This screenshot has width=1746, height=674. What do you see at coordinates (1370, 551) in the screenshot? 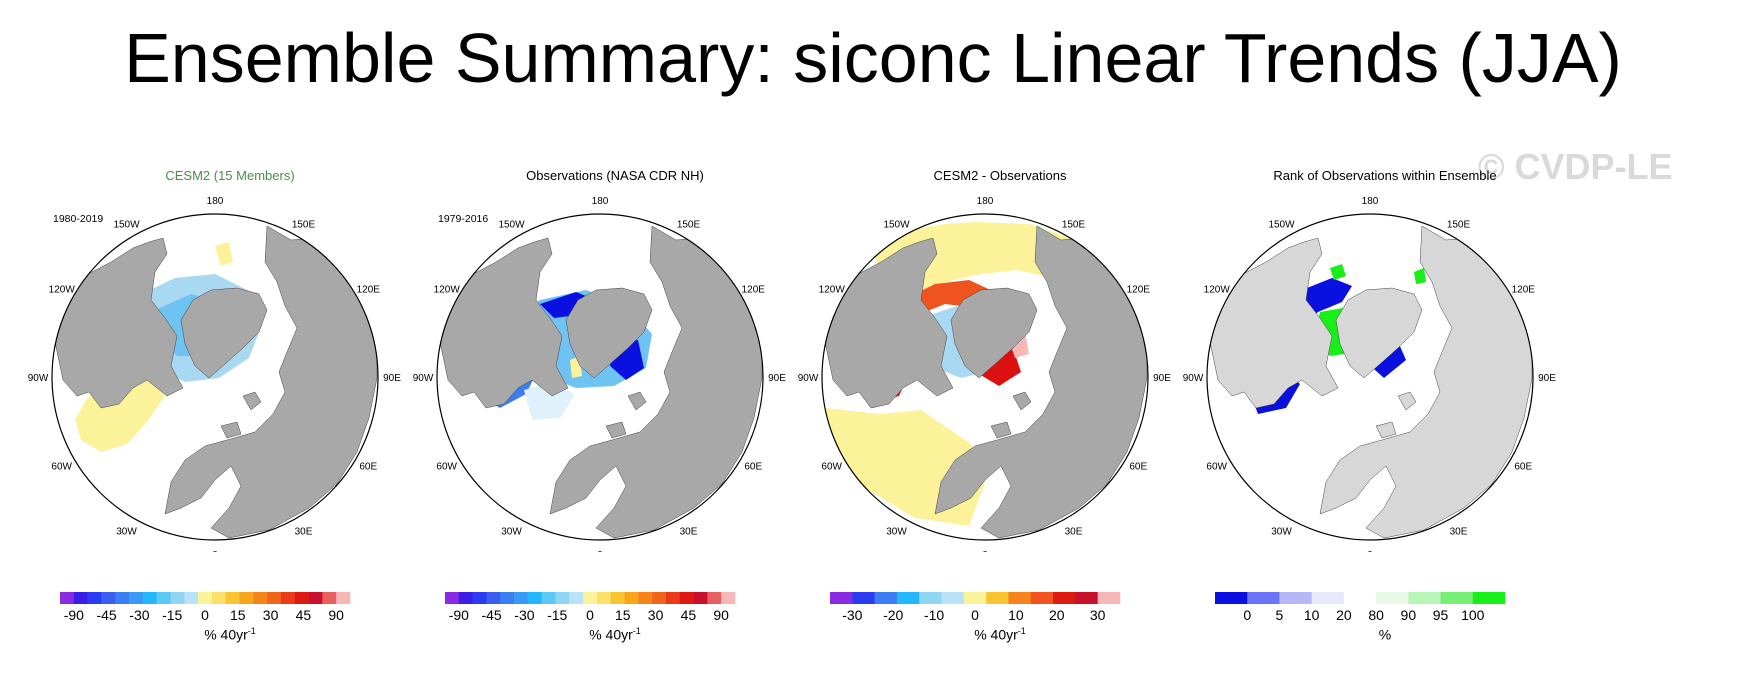
I see `lon-label: 0` at bounding box center [1370, 551].